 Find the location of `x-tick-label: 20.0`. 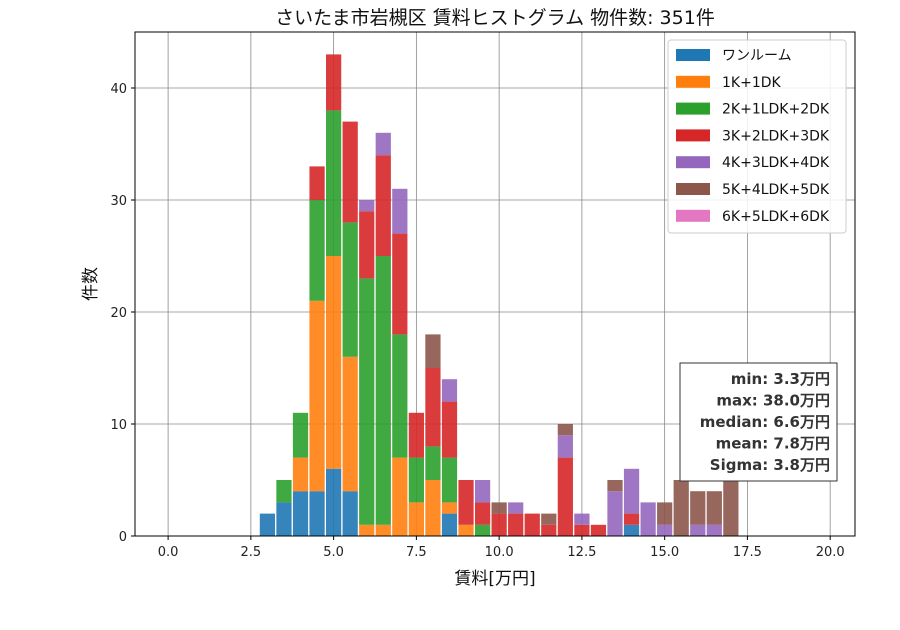

x-tick-label: 20.0 is located at coordinates (830, 552).